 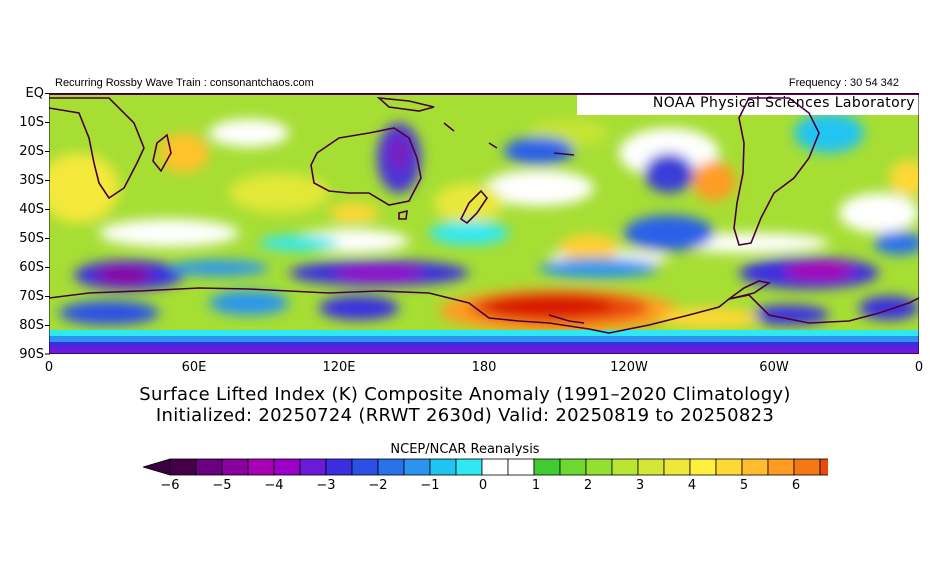 I want to click on colorbar-tick: 3, so click(x=640, y=485).